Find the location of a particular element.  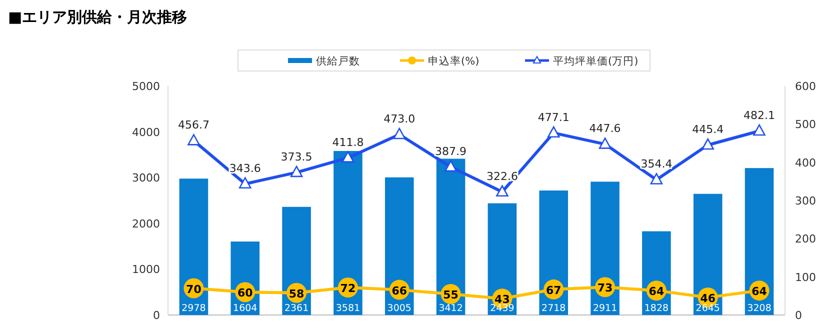

y2-tick-label: 100 is located at coordinates (805, 277).